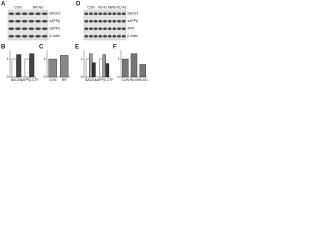  What do you see at coordinates (38, 7) in the screenshot?
I see `lane-label: RR-NS` at bounding box center [38, 7].